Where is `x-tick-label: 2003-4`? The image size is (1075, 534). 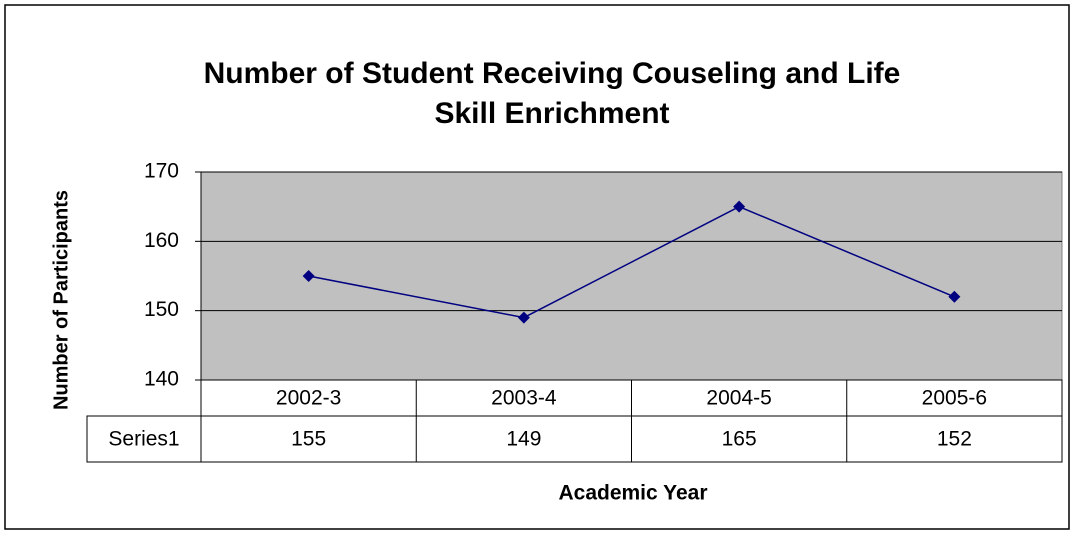 x-tick-label: 2003-4 is located at coordinates (524, 398).